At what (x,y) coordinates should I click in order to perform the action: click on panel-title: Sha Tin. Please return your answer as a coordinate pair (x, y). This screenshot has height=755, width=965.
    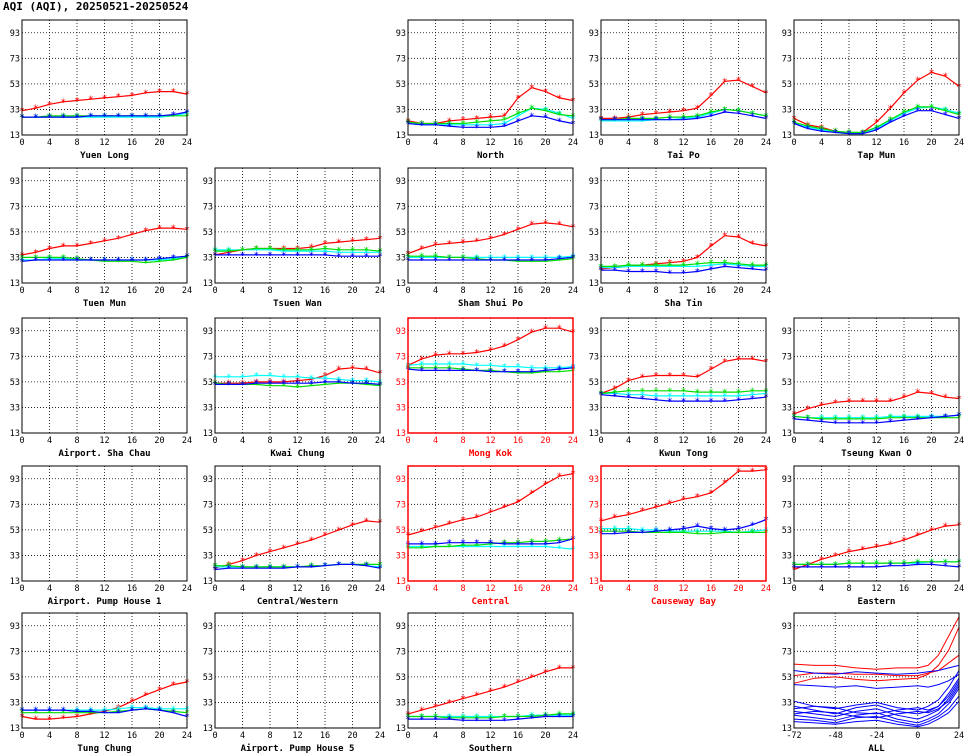
    Looking at the image, I should click on (684, 303).